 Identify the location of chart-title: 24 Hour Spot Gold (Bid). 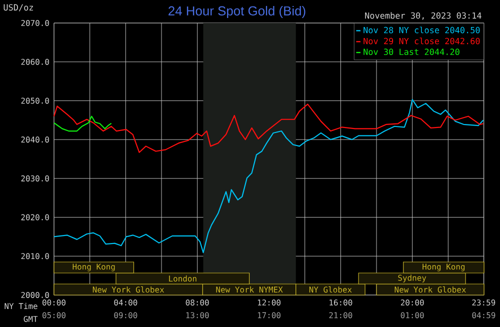
(237, 12).